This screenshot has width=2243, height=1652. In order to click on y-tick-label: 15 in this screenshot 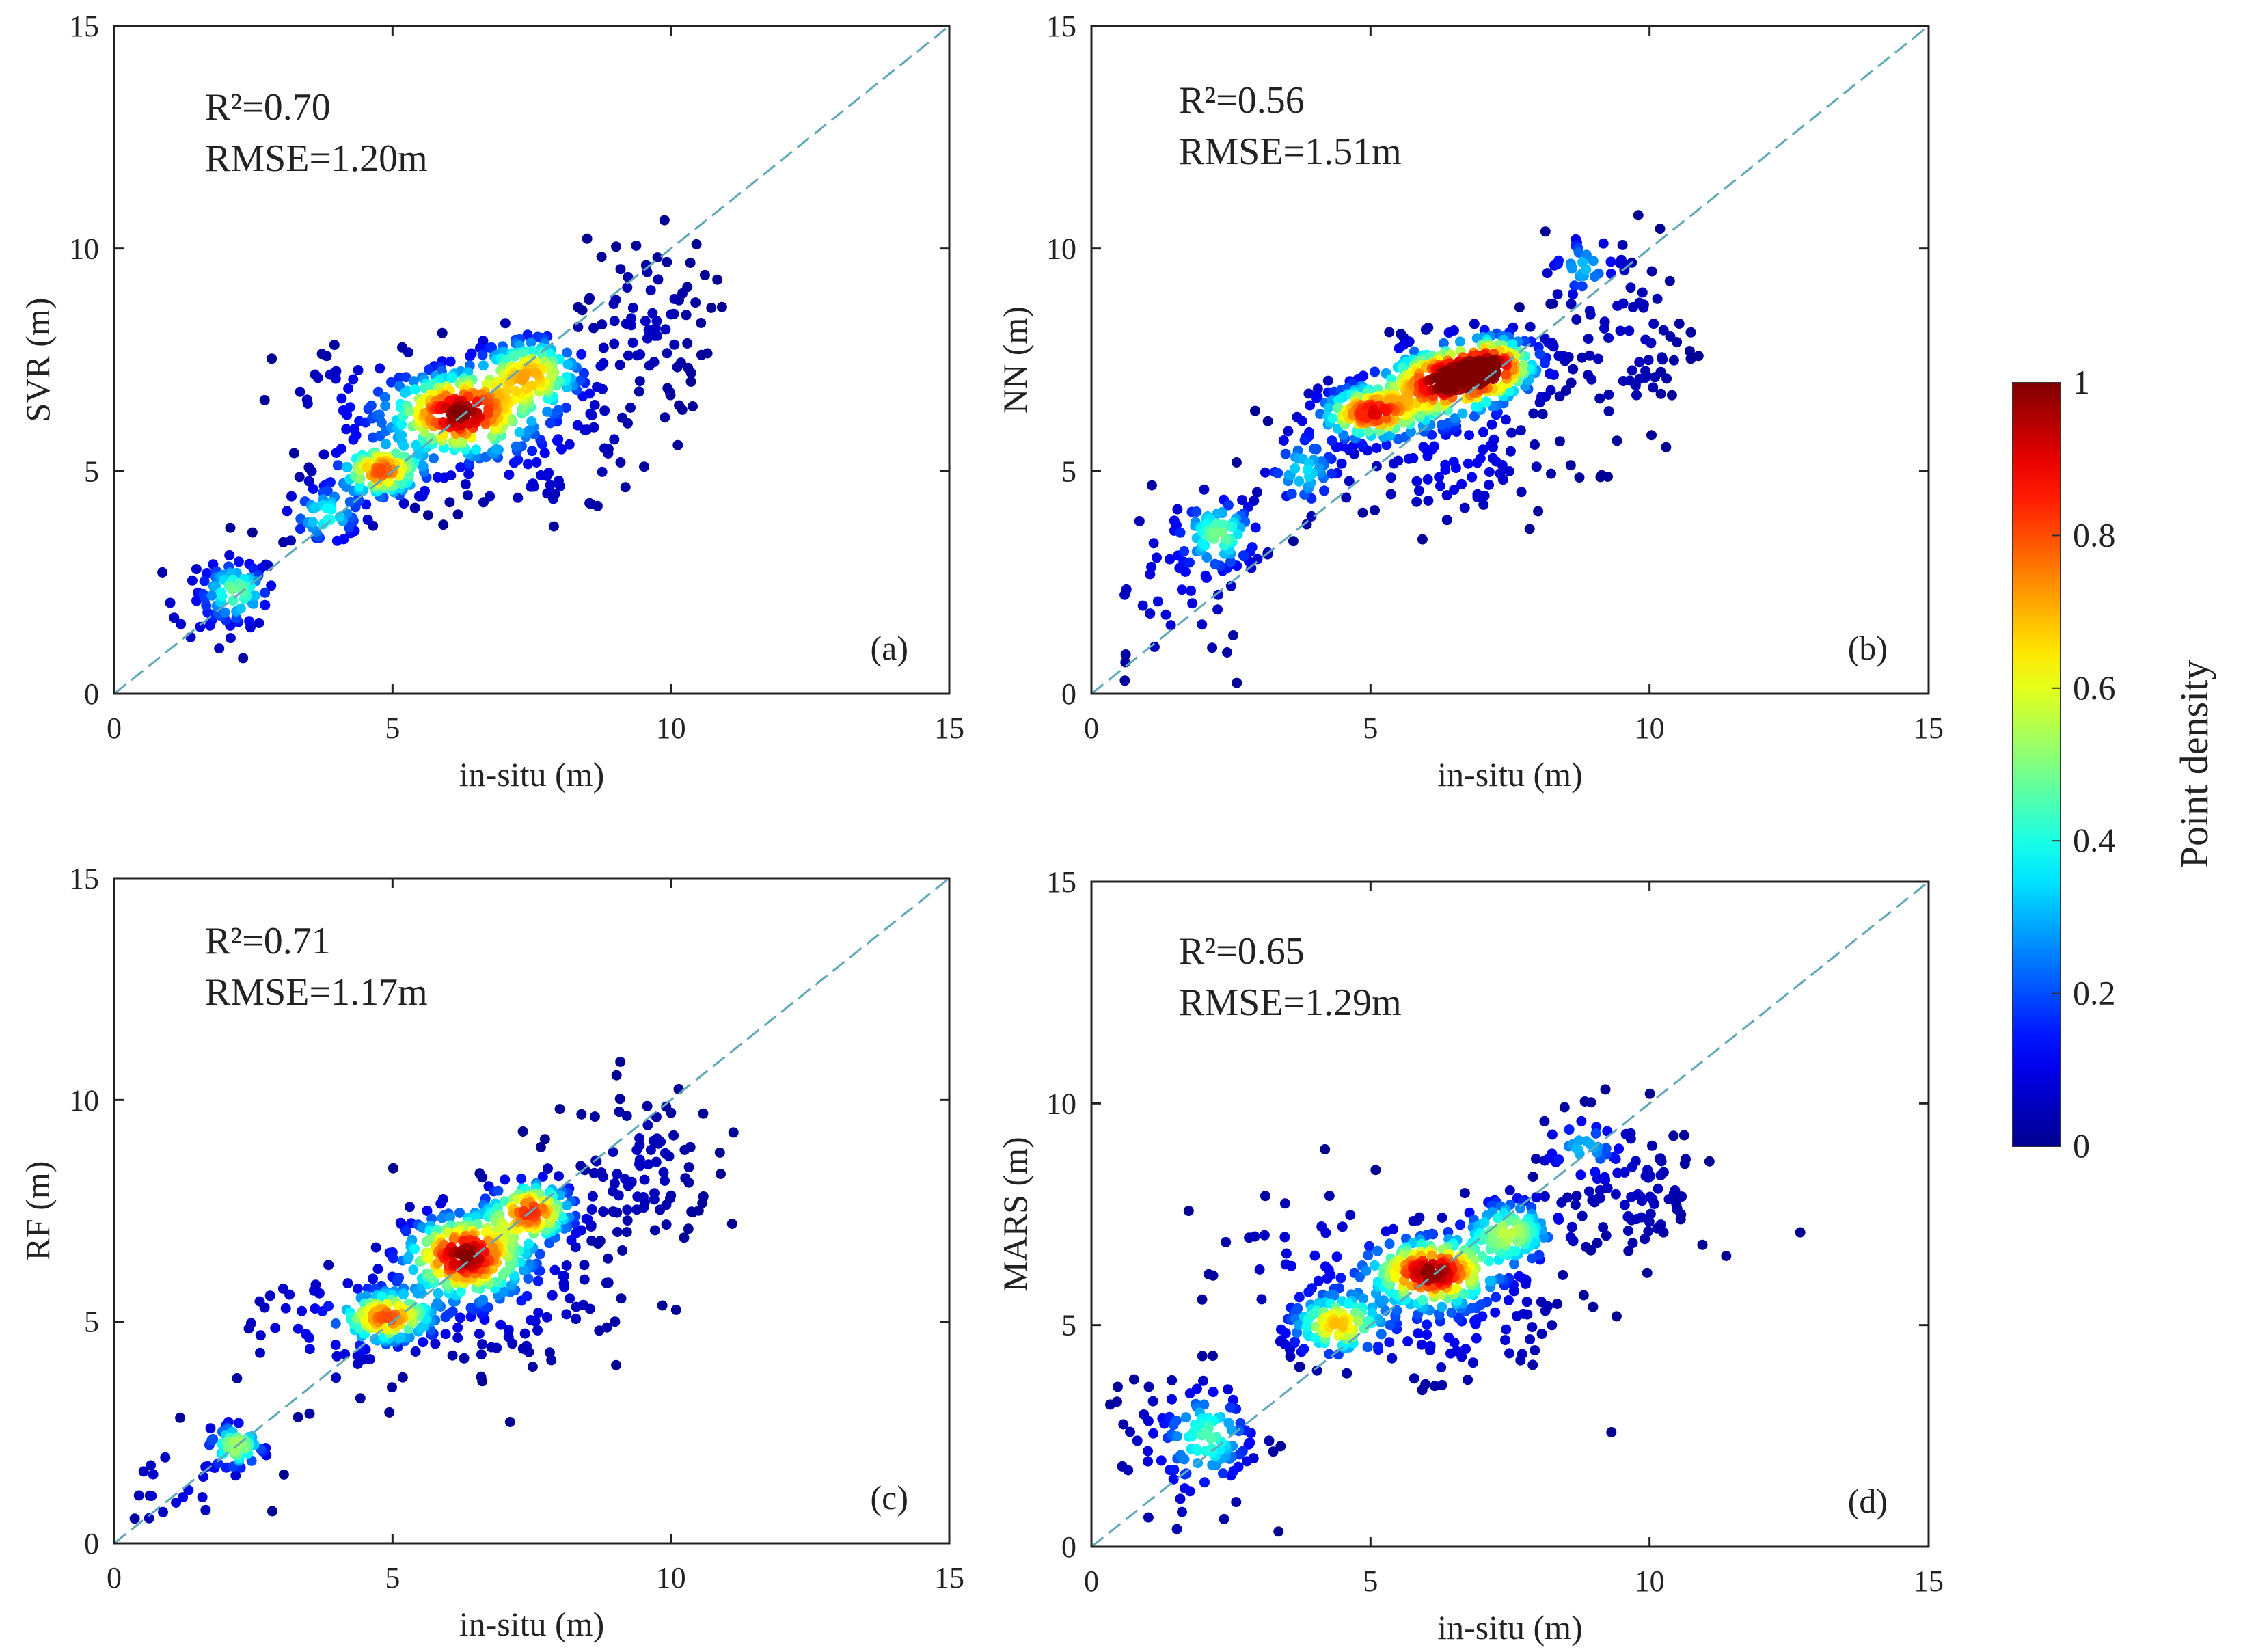, I will do `click(1061, 26)`.